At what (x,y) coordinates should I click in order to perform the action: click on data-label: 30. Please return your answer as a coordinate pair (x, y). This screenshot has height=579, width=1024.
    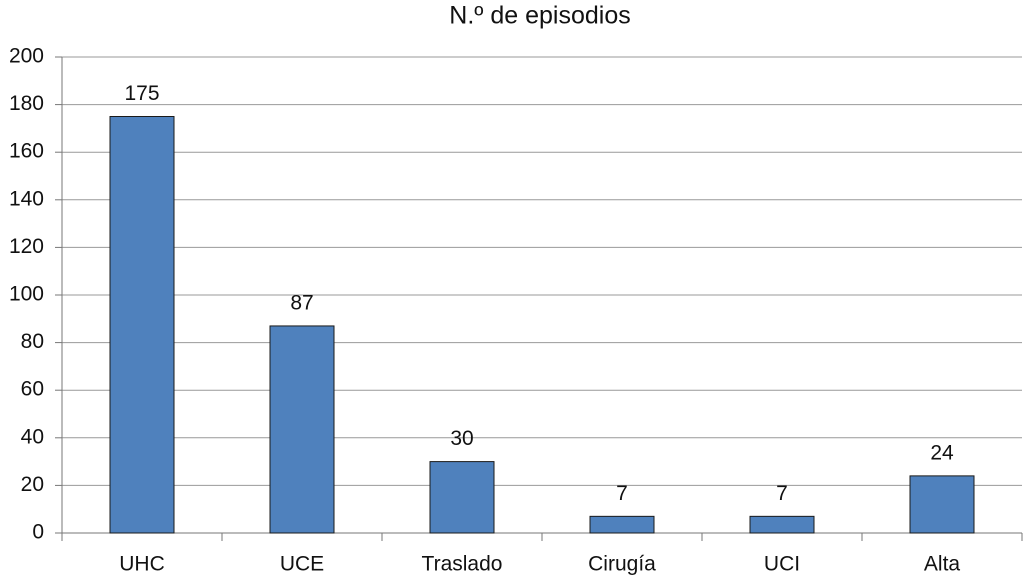
    Looking at the image, I should click on (461, 438).